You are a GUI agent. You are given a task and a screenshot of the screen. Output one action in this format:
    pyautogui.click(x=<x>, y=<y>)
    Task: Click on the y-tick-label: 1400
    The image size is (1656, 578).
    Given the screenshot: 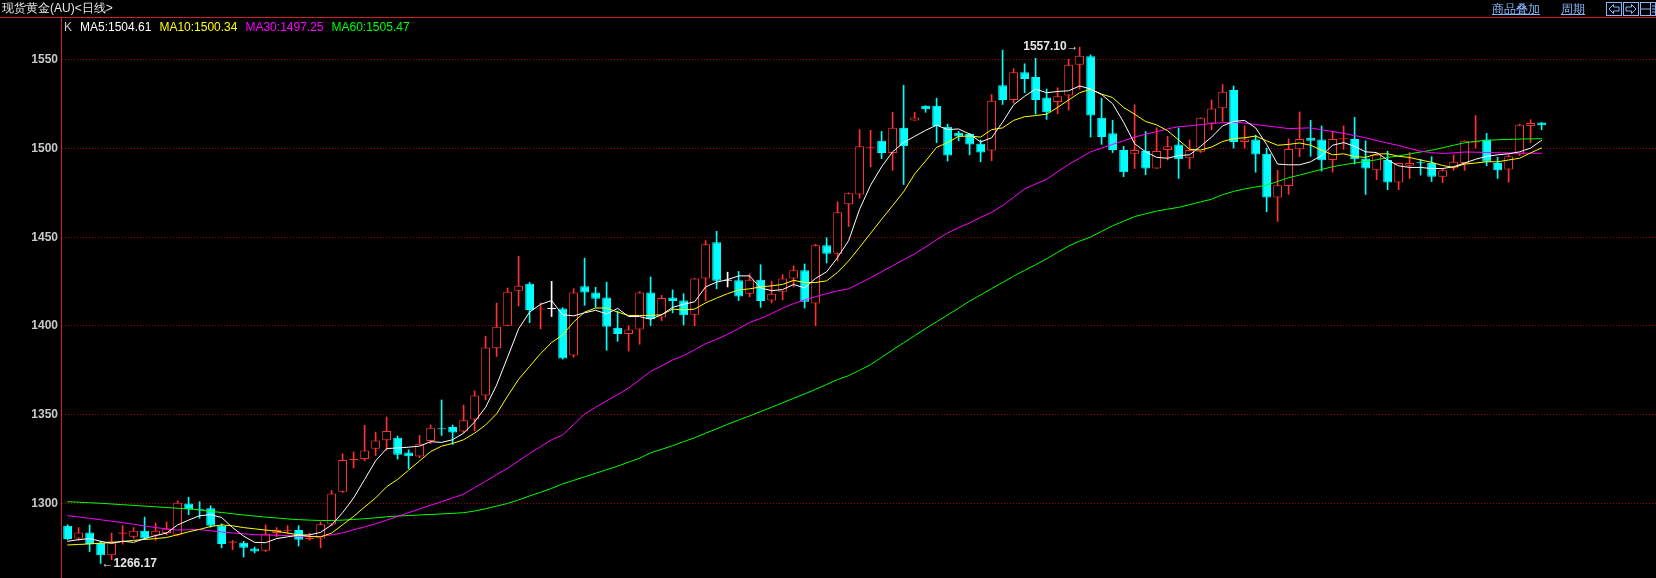 What is the action you would take?
    pyautogui.click(x=45, y=325)
    